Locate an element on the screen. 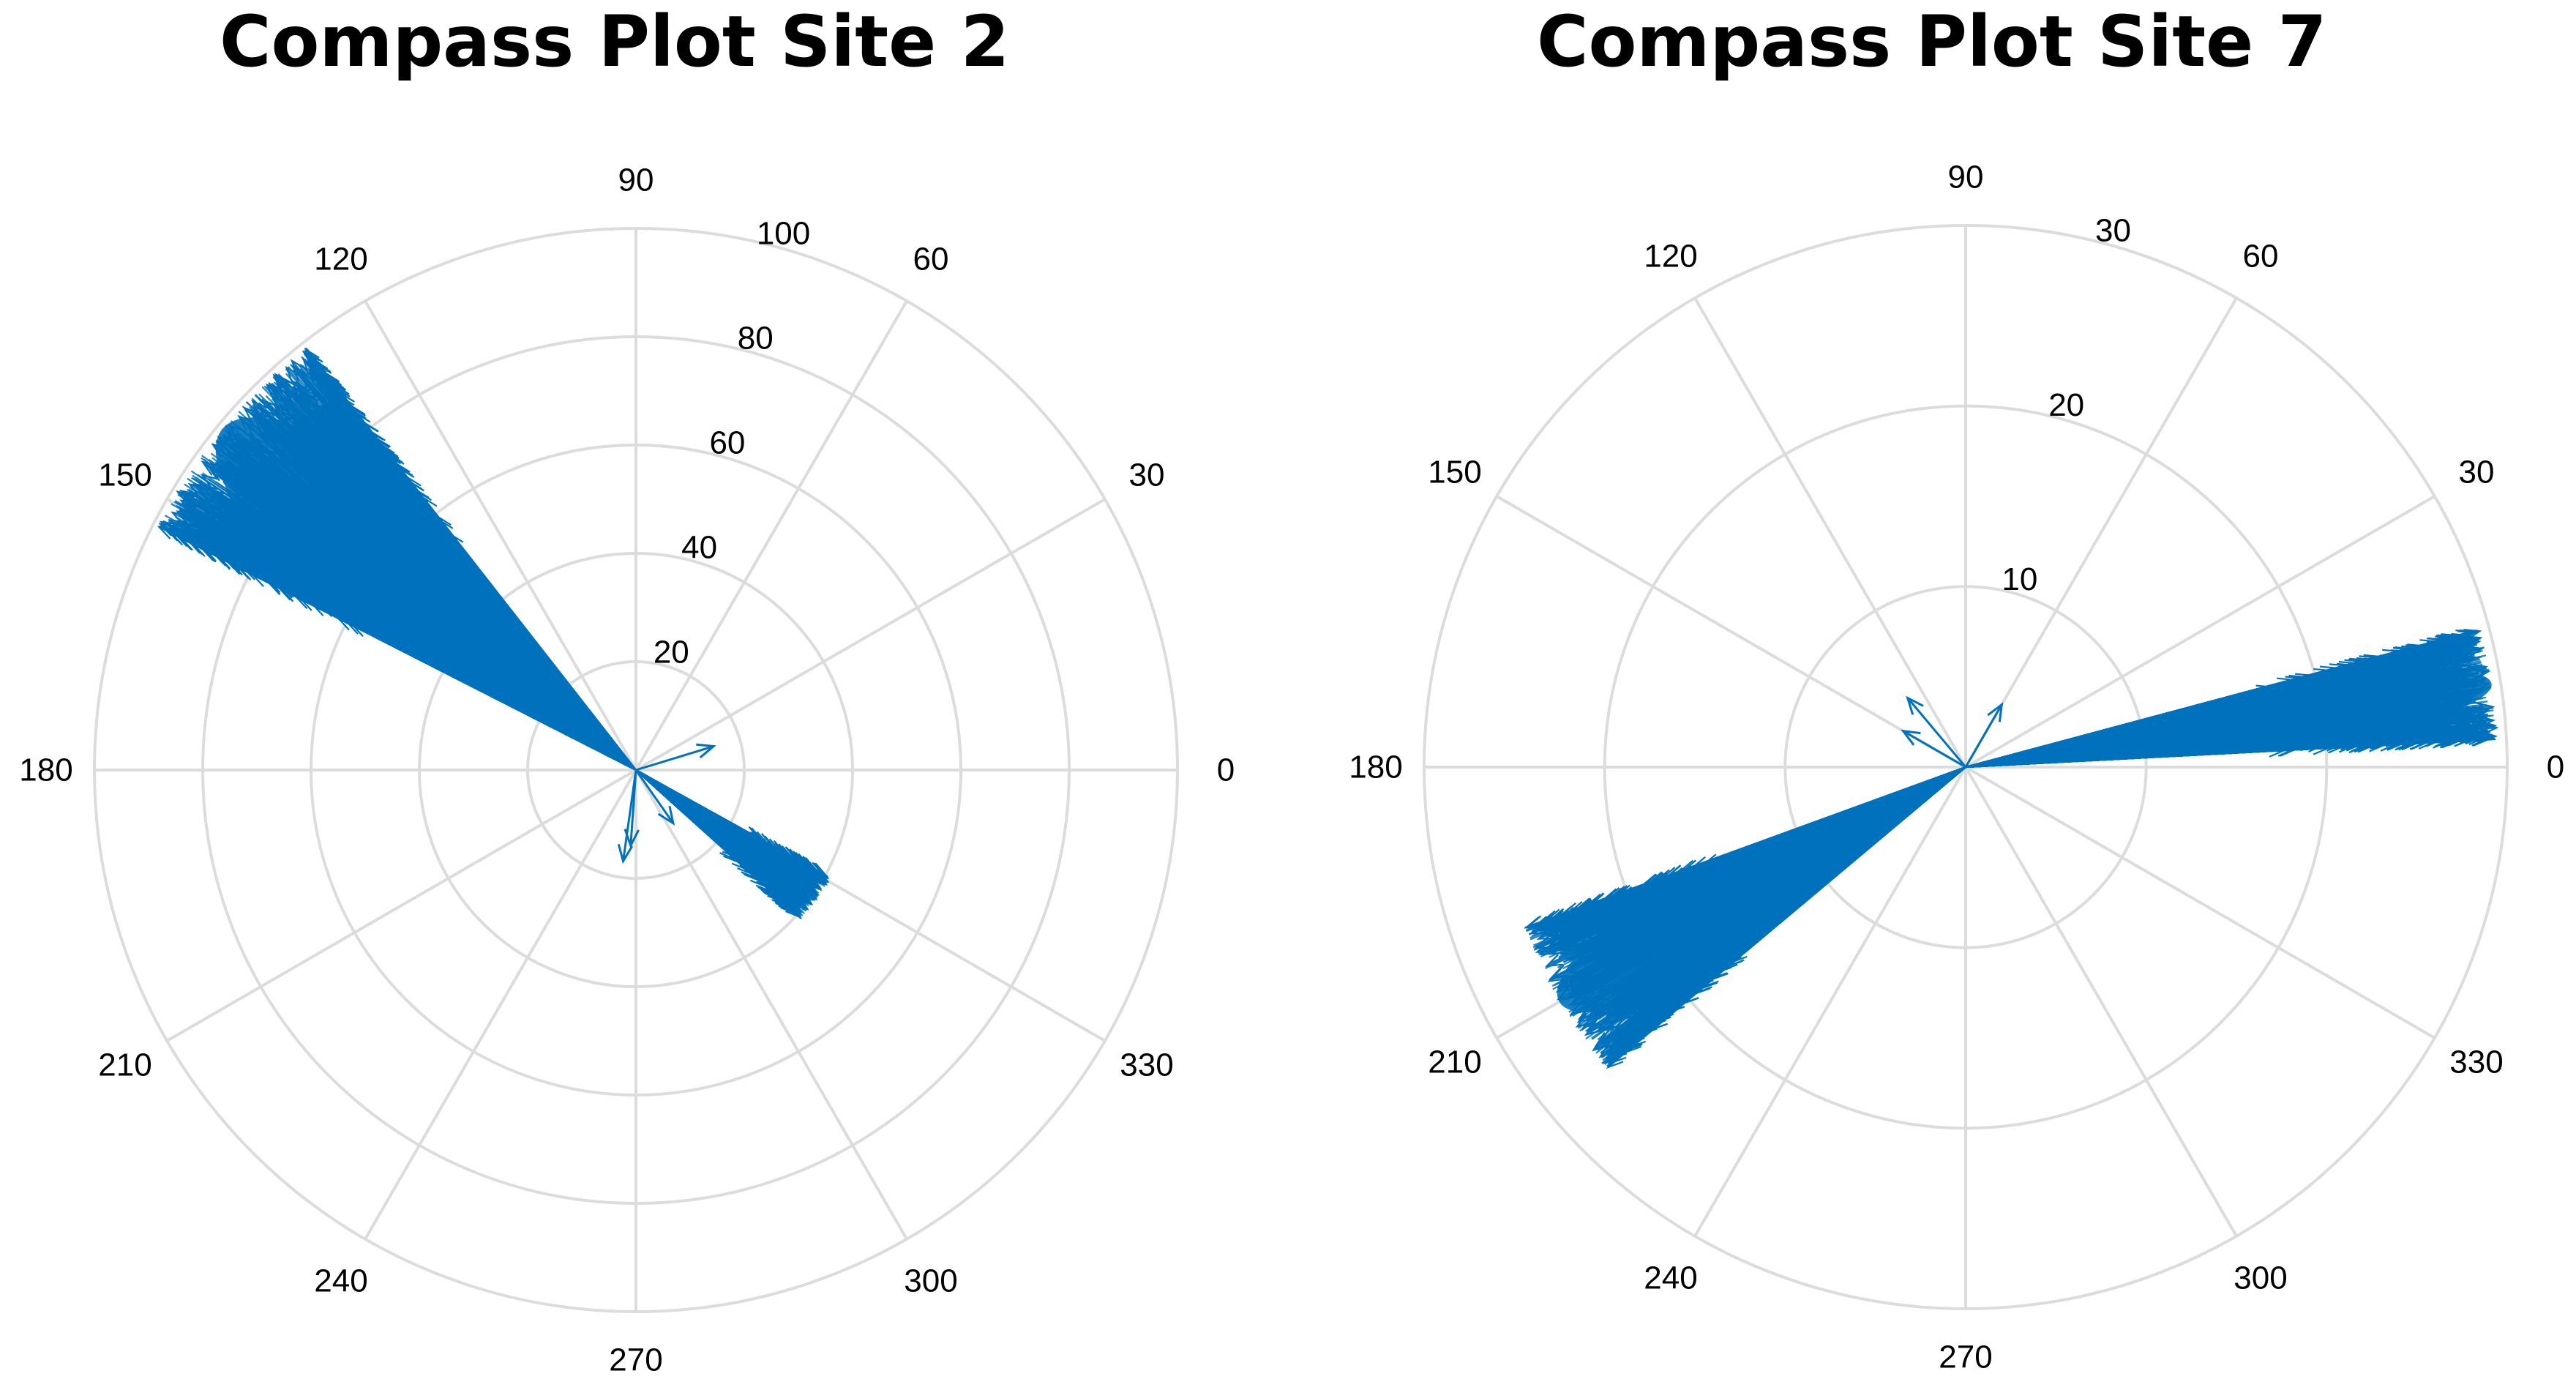 This screenshot has height=1390, width=2576. radial-tick-label: 40 is located at coordinates (699, 548).